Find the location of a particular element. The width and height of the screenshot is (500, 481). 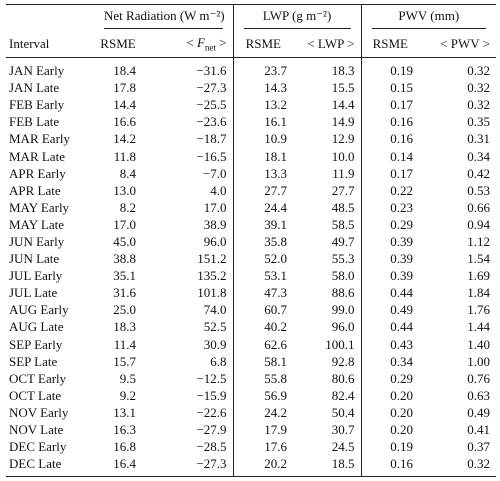

value-cell: 1.69 is located at coordinates (479, 276).